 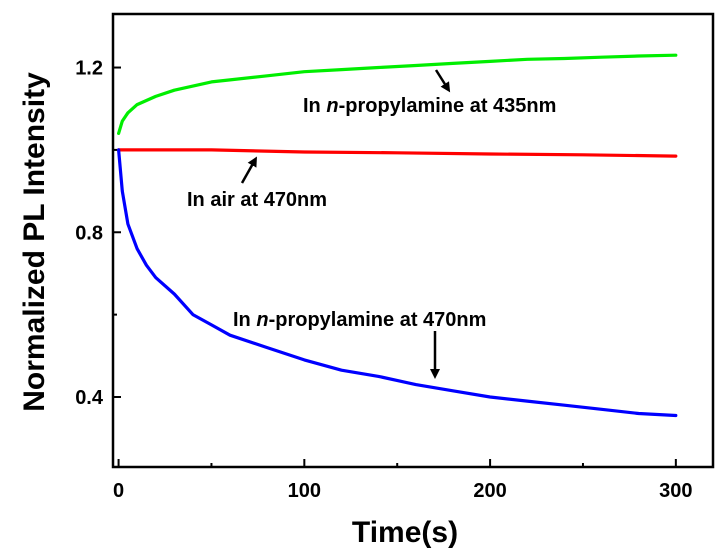 What do you see at coordinates (34, 242) in the screenshot?
I see `y-axis-title: Normalized PL Intensity` at bounding box center [34, 242].